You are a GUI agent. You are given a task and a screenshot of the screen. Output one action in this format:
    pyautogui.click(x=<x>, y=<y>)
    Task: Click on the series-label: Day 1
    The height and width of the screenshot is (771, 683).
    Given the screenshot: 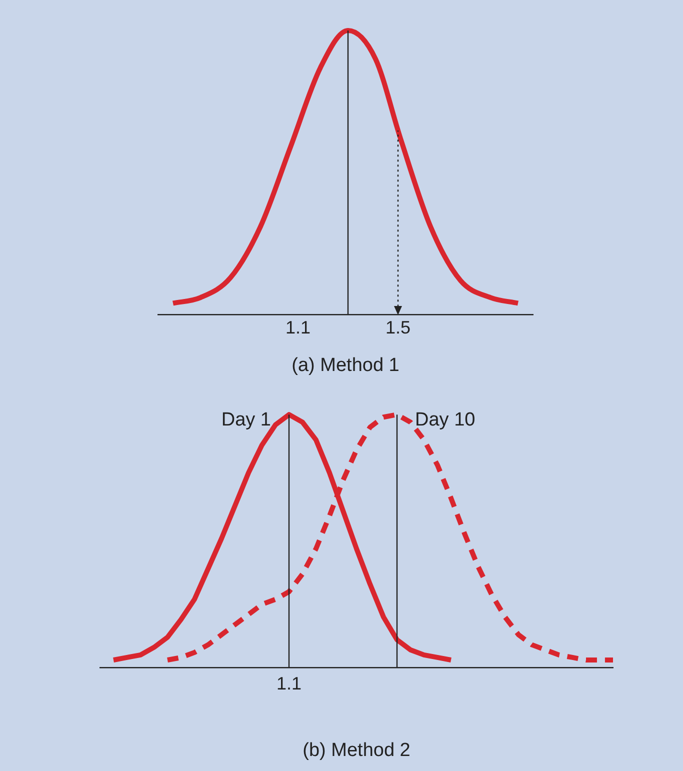 What is the action you would take?
    pyautogui.click(x=246, y=419)
    